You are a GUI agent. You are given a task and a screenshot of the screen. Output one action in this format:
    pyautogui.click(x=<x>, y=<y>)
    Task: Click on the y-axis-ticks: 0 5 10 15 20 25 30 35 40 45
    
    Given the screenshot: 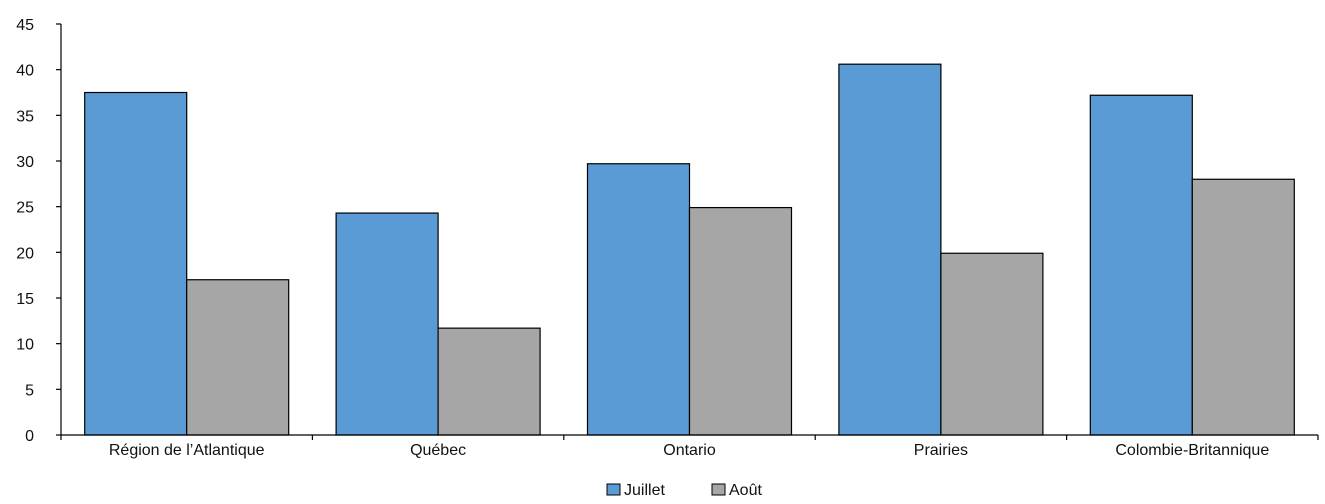 What is the action you would take?
    pyautogui.click(x=38, y=231)
    